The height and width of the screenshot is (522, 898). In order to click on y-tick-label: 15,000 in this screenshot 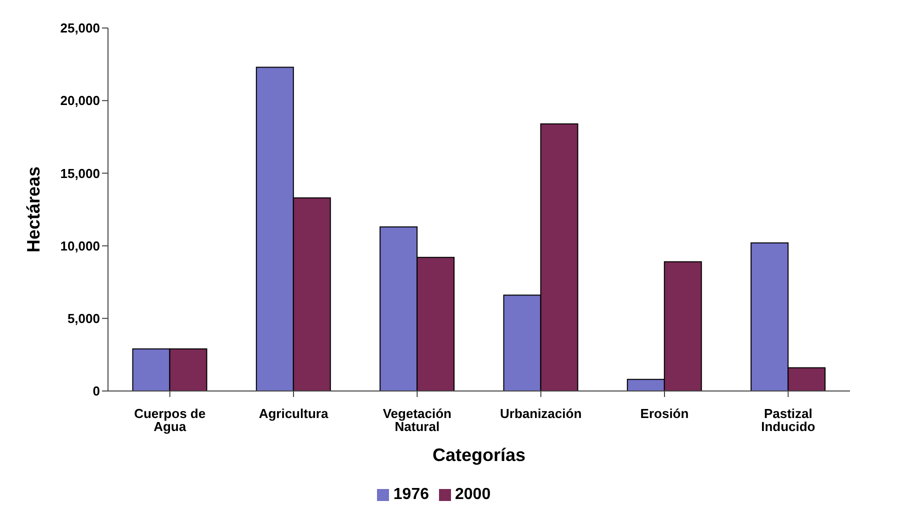, I will do `click(80, 173)`.